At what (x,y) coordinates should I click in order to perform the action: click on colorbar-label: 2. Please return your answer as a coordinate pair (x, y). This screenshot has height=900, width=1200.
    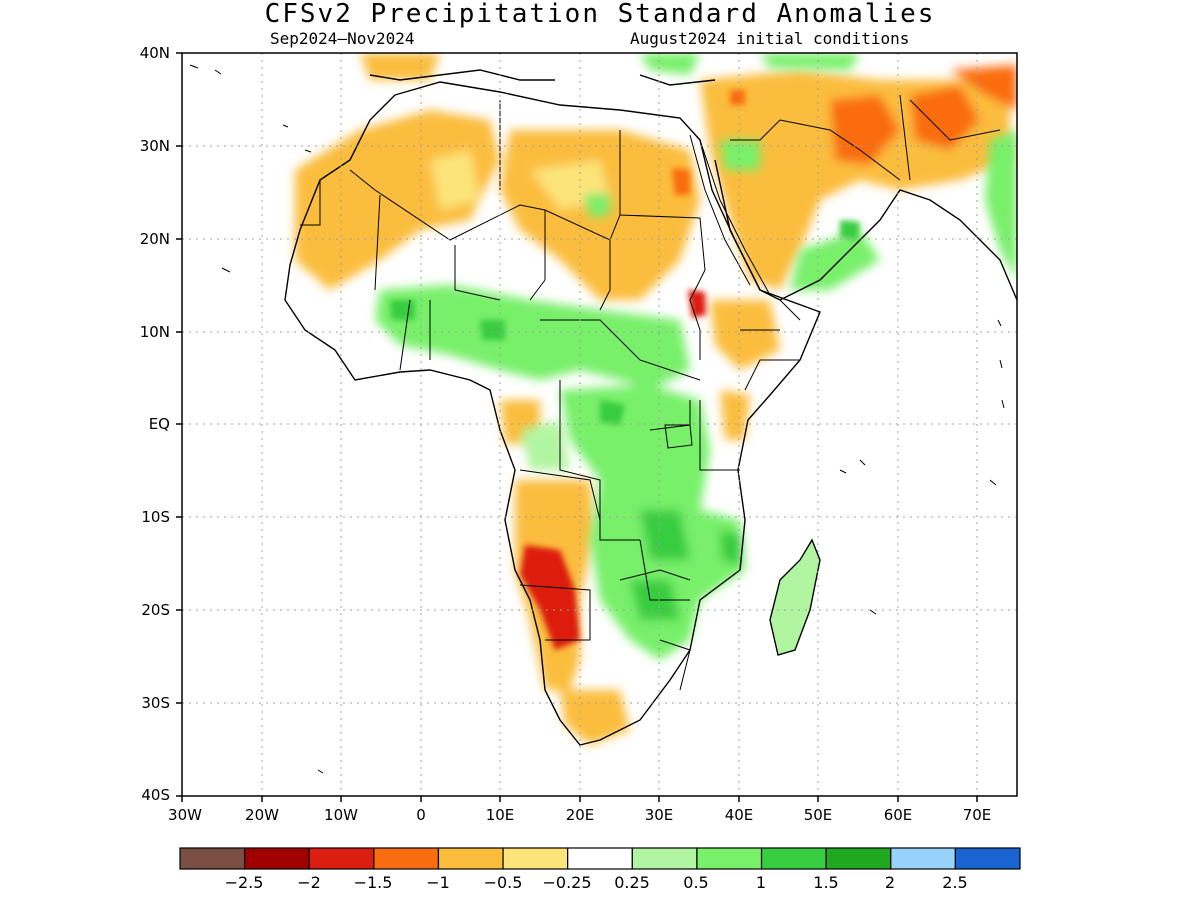
    Looking at the image, I should click on (890, 882).